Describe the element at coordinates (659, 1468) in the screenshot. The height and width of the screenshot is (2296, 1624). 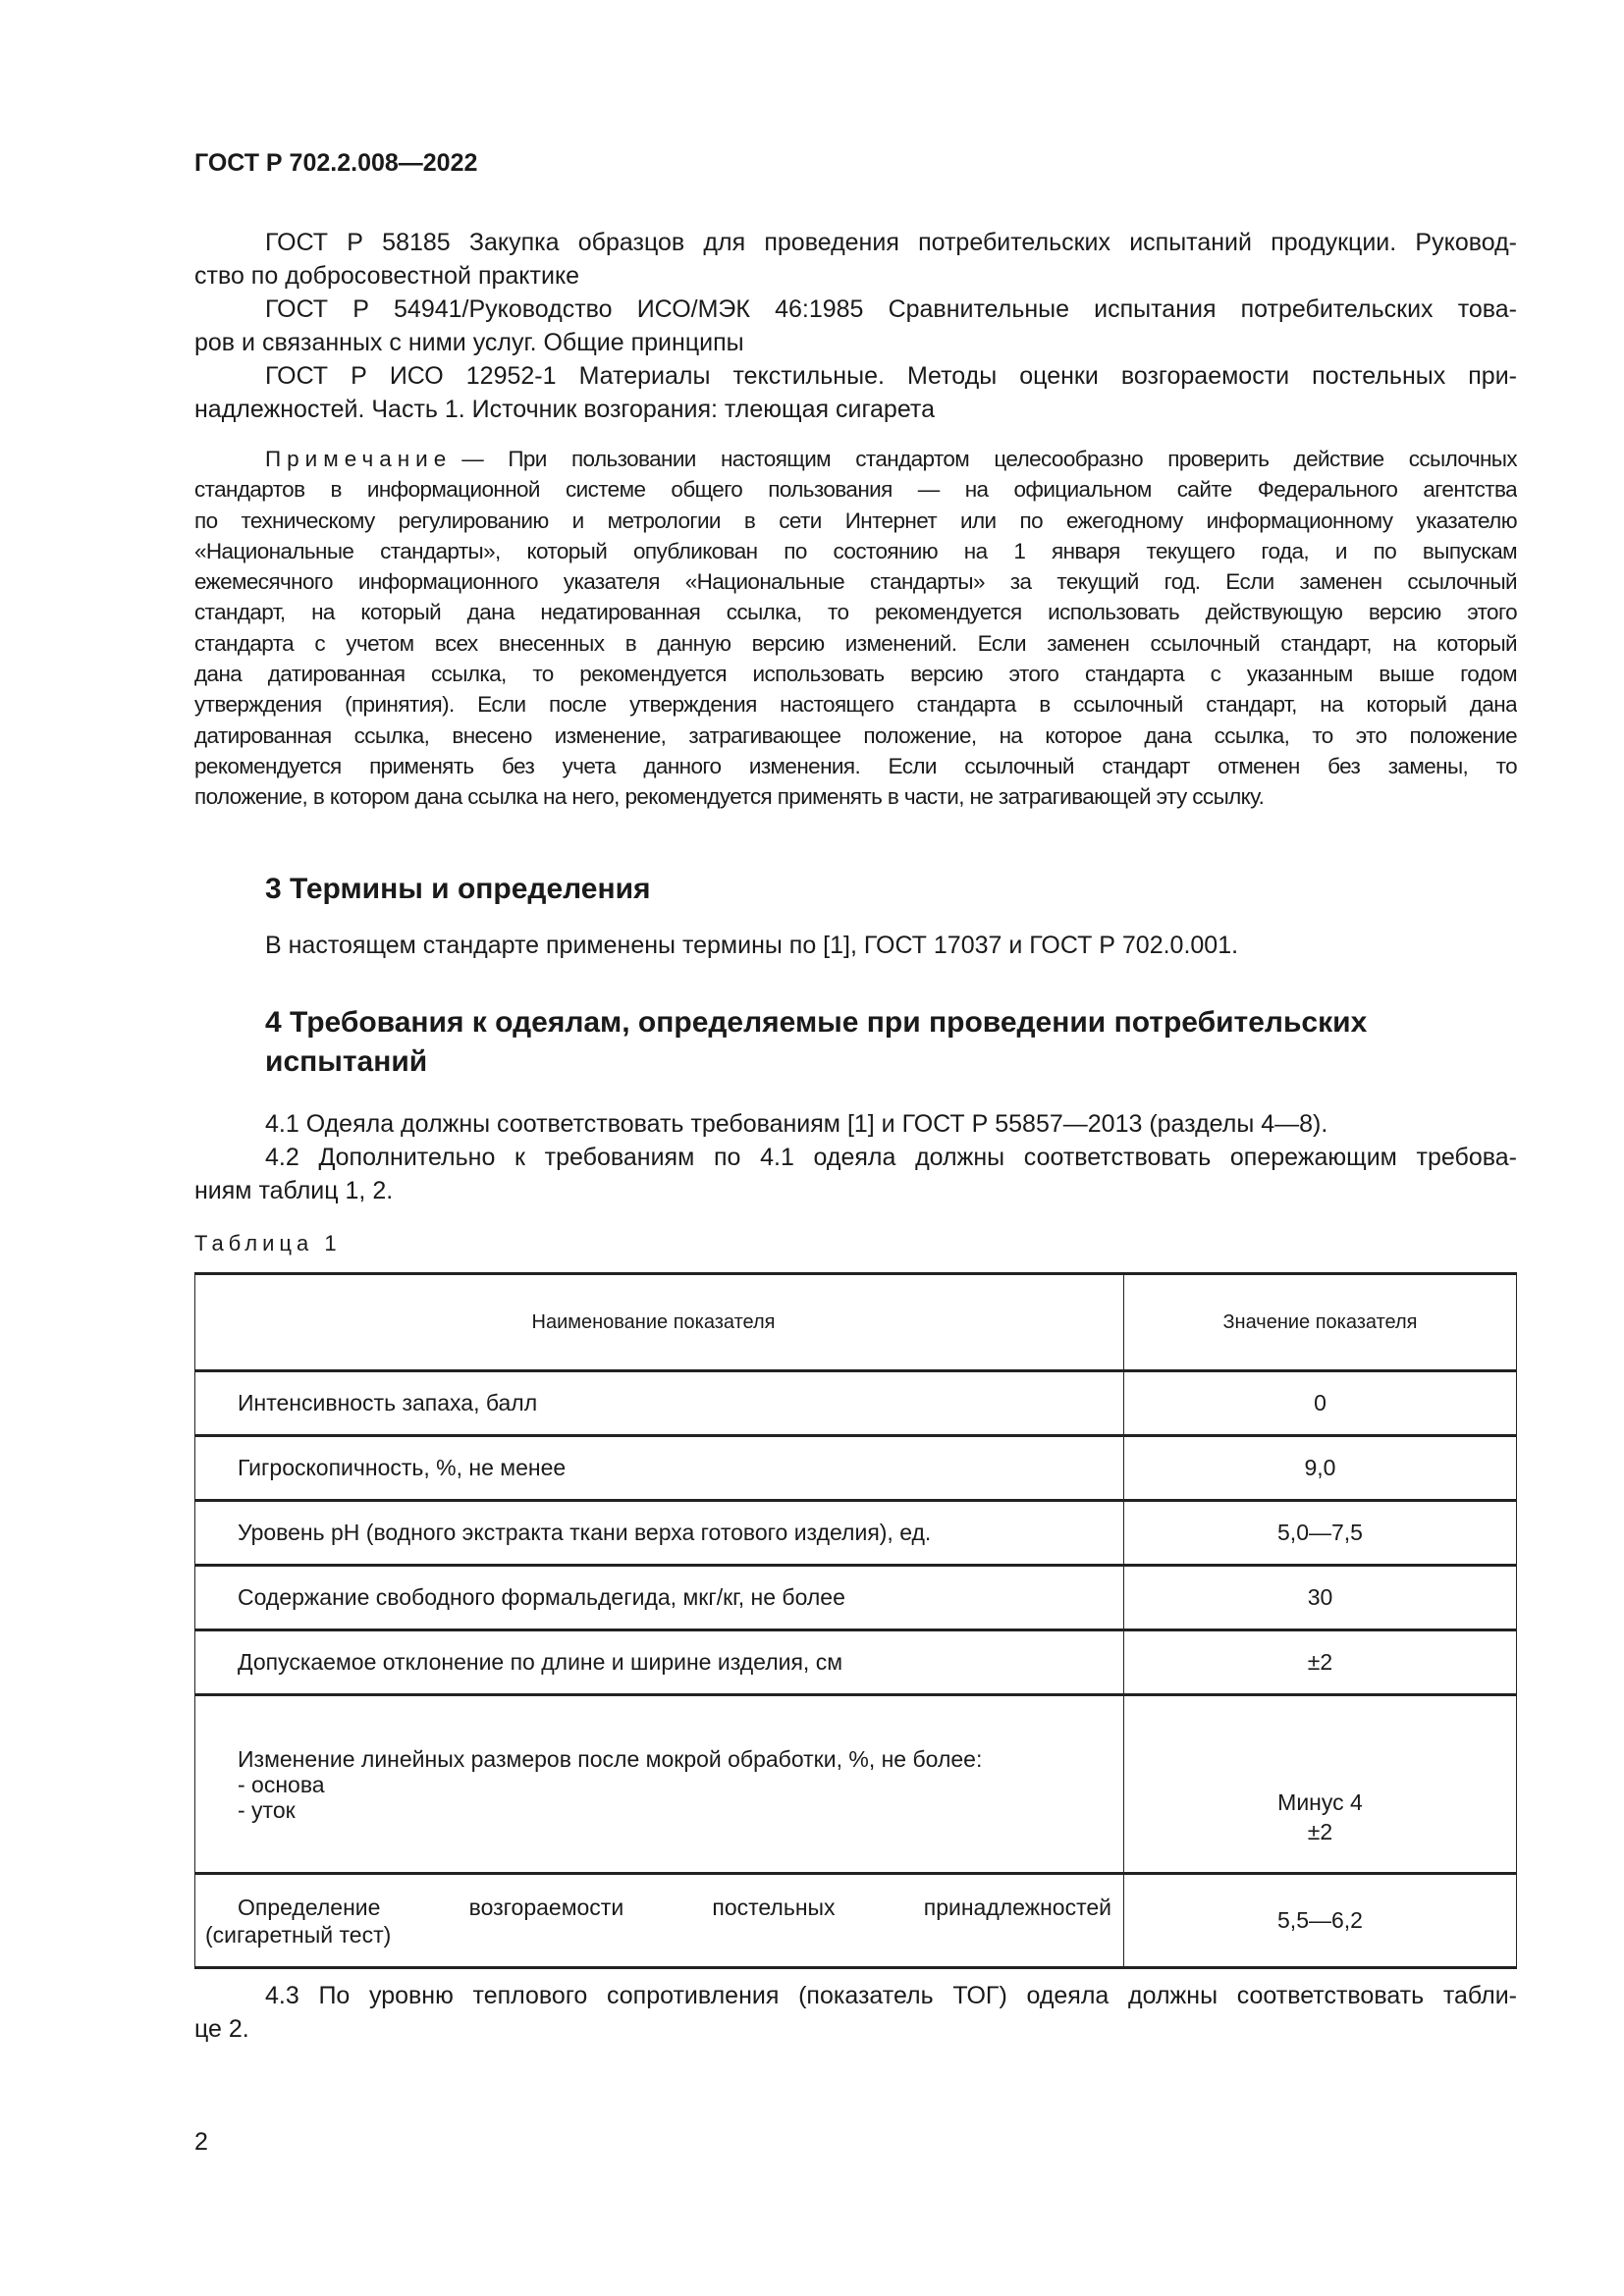
I see `cell-name: Гигроскопичность, %, не менее` at that location.